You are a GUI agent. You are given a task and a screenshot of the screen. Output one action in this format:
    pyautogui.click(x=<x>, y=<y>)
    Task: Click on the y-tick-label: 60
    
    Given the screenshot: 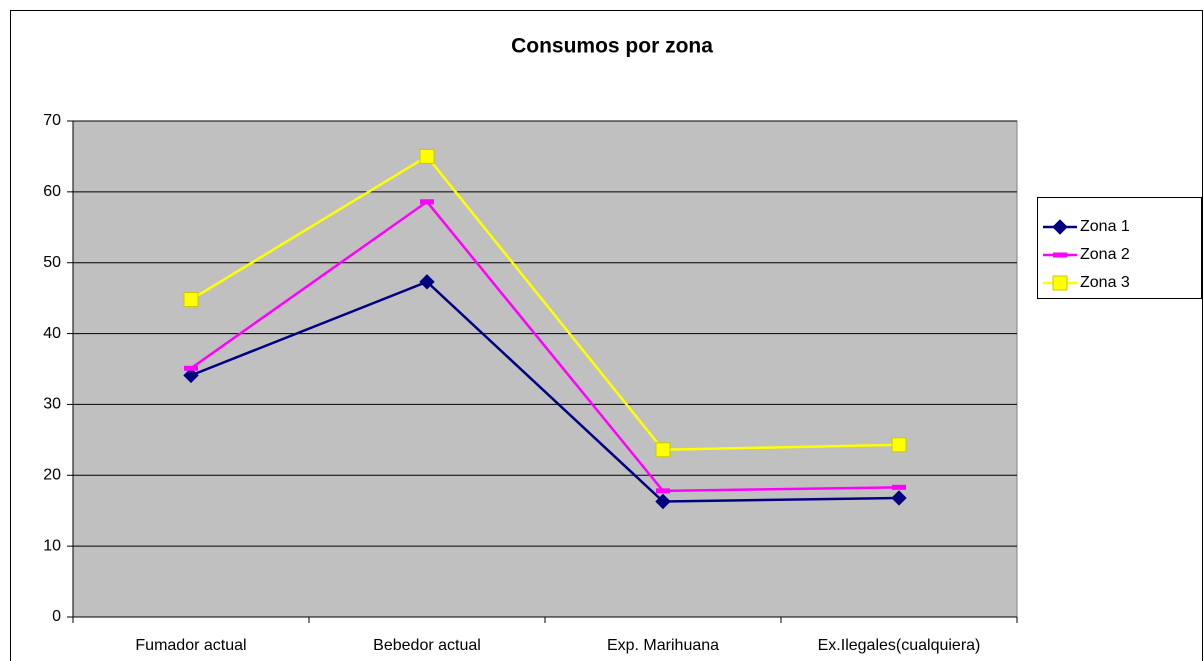 What is the action you would take?
    pyautogui.click(x=52, y=191)
    